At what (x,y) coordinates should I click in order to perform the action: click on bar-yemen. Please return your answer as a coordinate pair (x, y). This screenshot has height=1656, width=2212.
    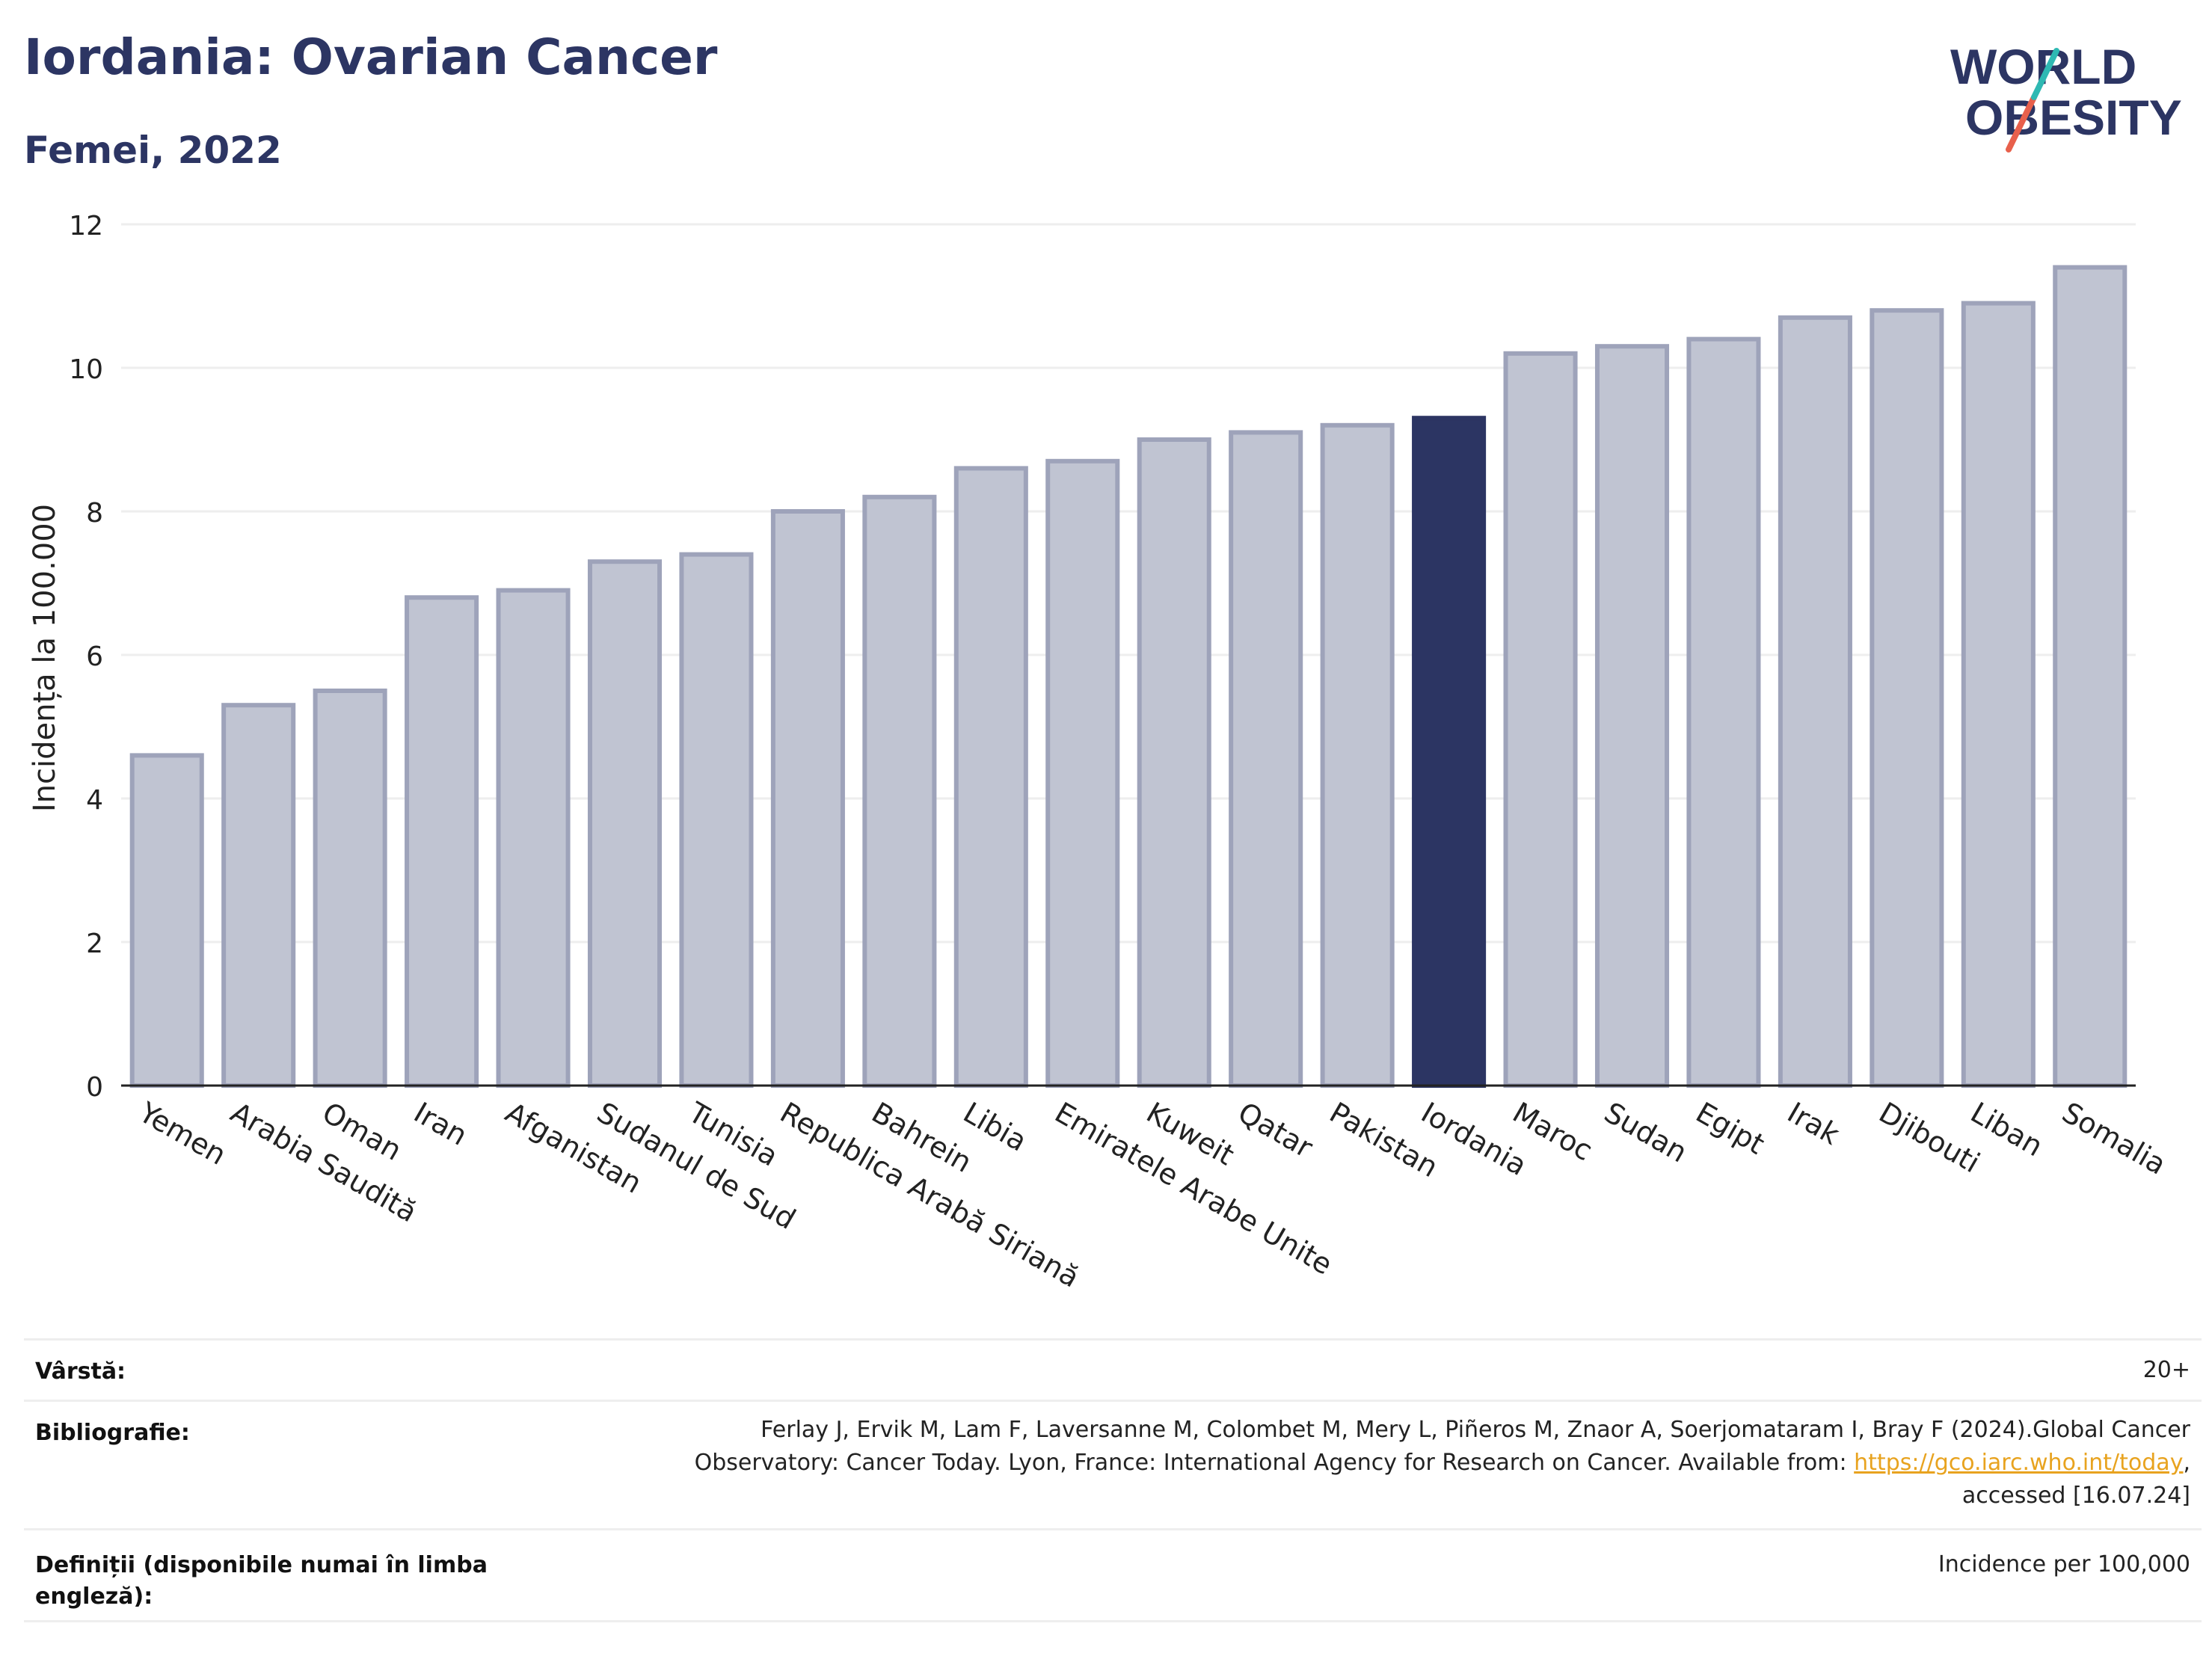
    Looking at the image, I should click on (166, 921).